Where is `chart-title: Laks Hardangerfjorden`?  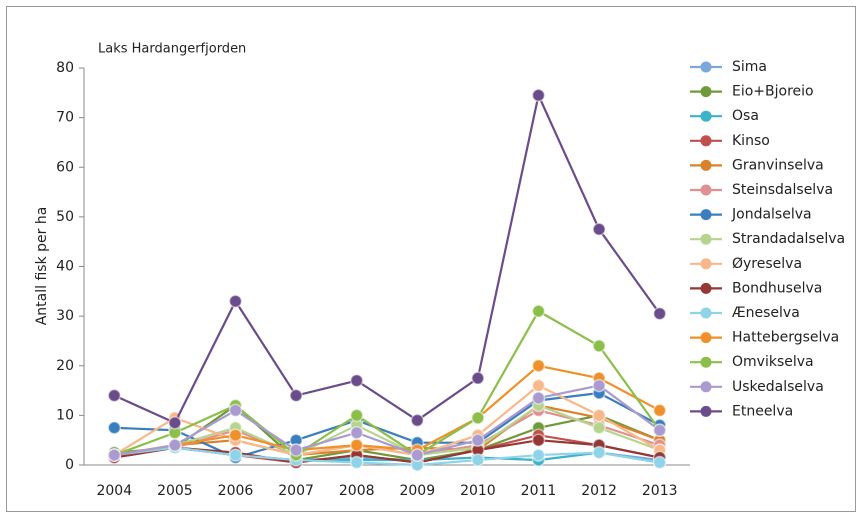
chart-title: Laks Hardangerfjorden is located at coordinates (172, 49).